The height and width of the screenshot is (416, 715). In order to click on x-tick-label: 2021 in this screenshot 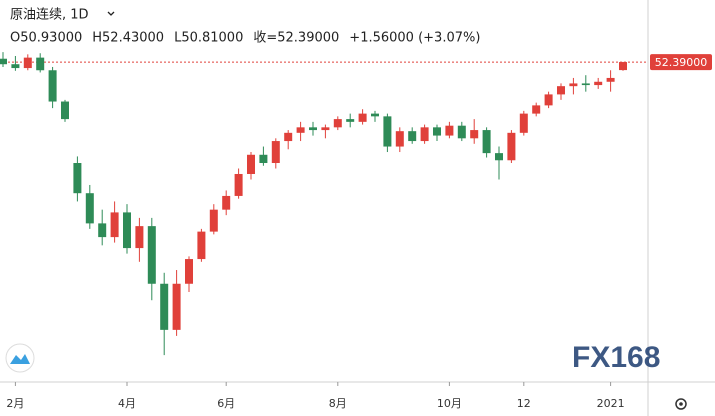, I will do `click(611, 403)`.